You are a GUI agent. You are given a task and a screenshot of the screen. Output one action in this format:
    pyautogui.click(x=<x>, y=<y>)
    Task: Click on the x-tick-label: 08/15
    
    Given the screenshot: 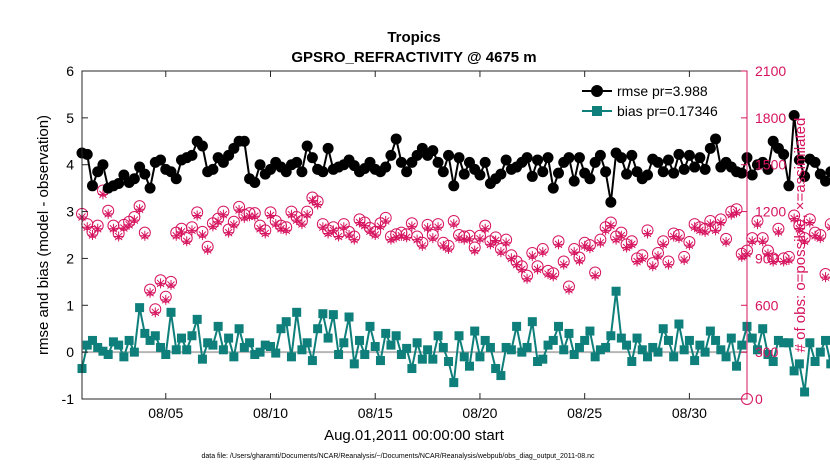 What is the action you would take?
    pyautogui.click(x=375, y=413)
    